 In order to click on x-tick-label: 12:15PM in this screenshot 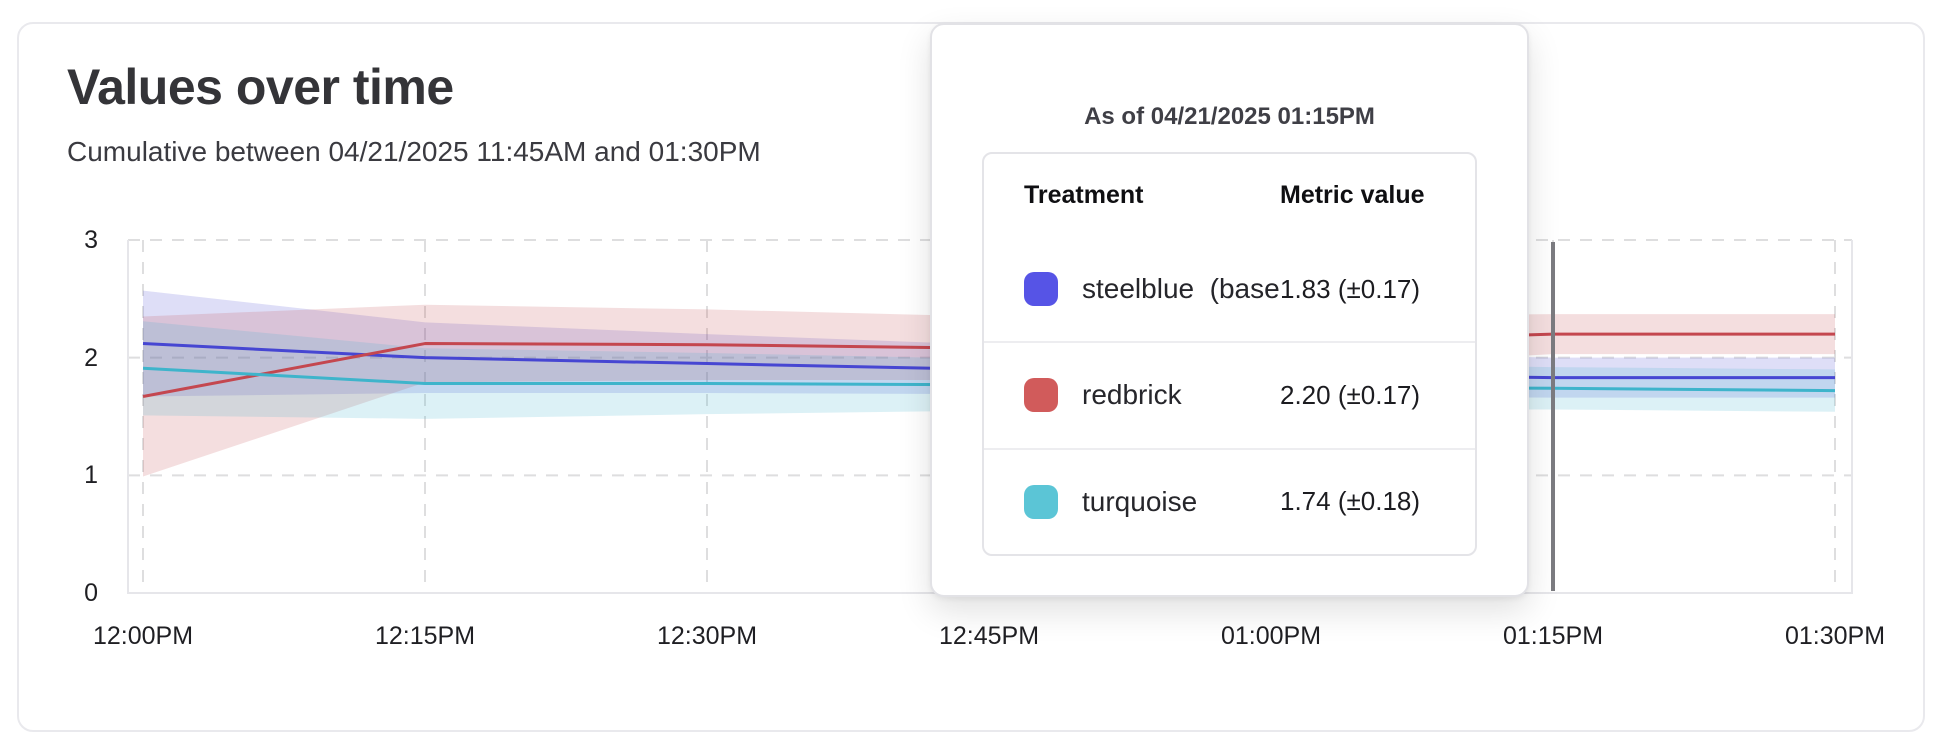, I will do `click(425, 636)`.